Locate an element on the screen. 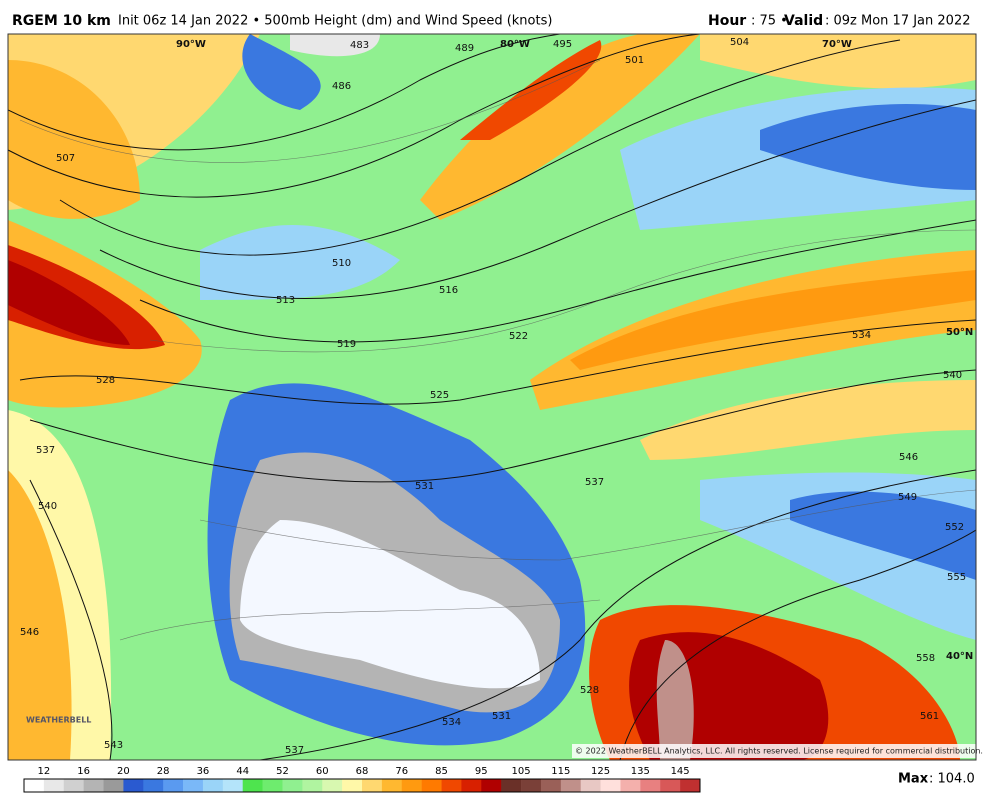 Image resolution: width=984 pixels, height=812 pixels. colorbar-label: 60 is located at coordinates (322, 771).